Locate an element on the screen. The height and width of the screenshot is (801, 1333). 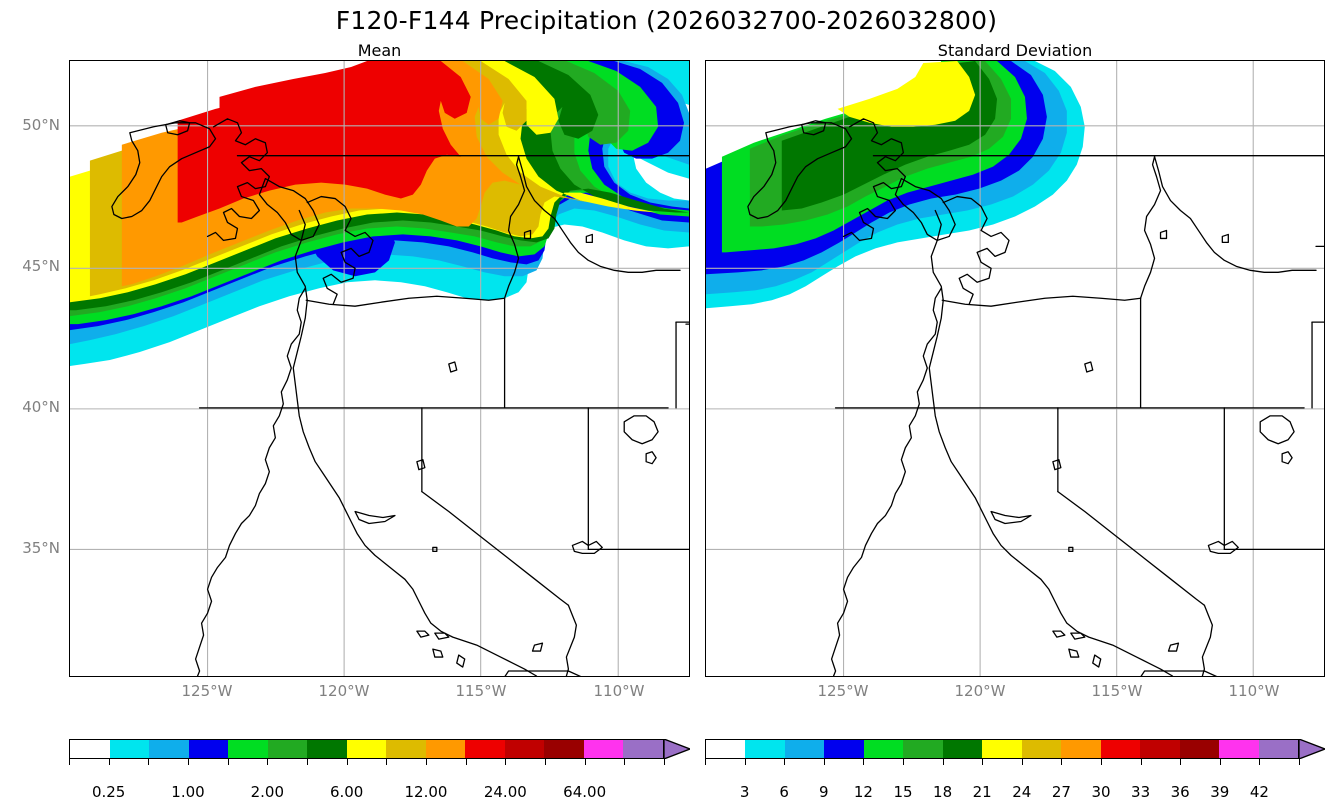
panel-title-mean: Mean is located at coordinates (379, 50).